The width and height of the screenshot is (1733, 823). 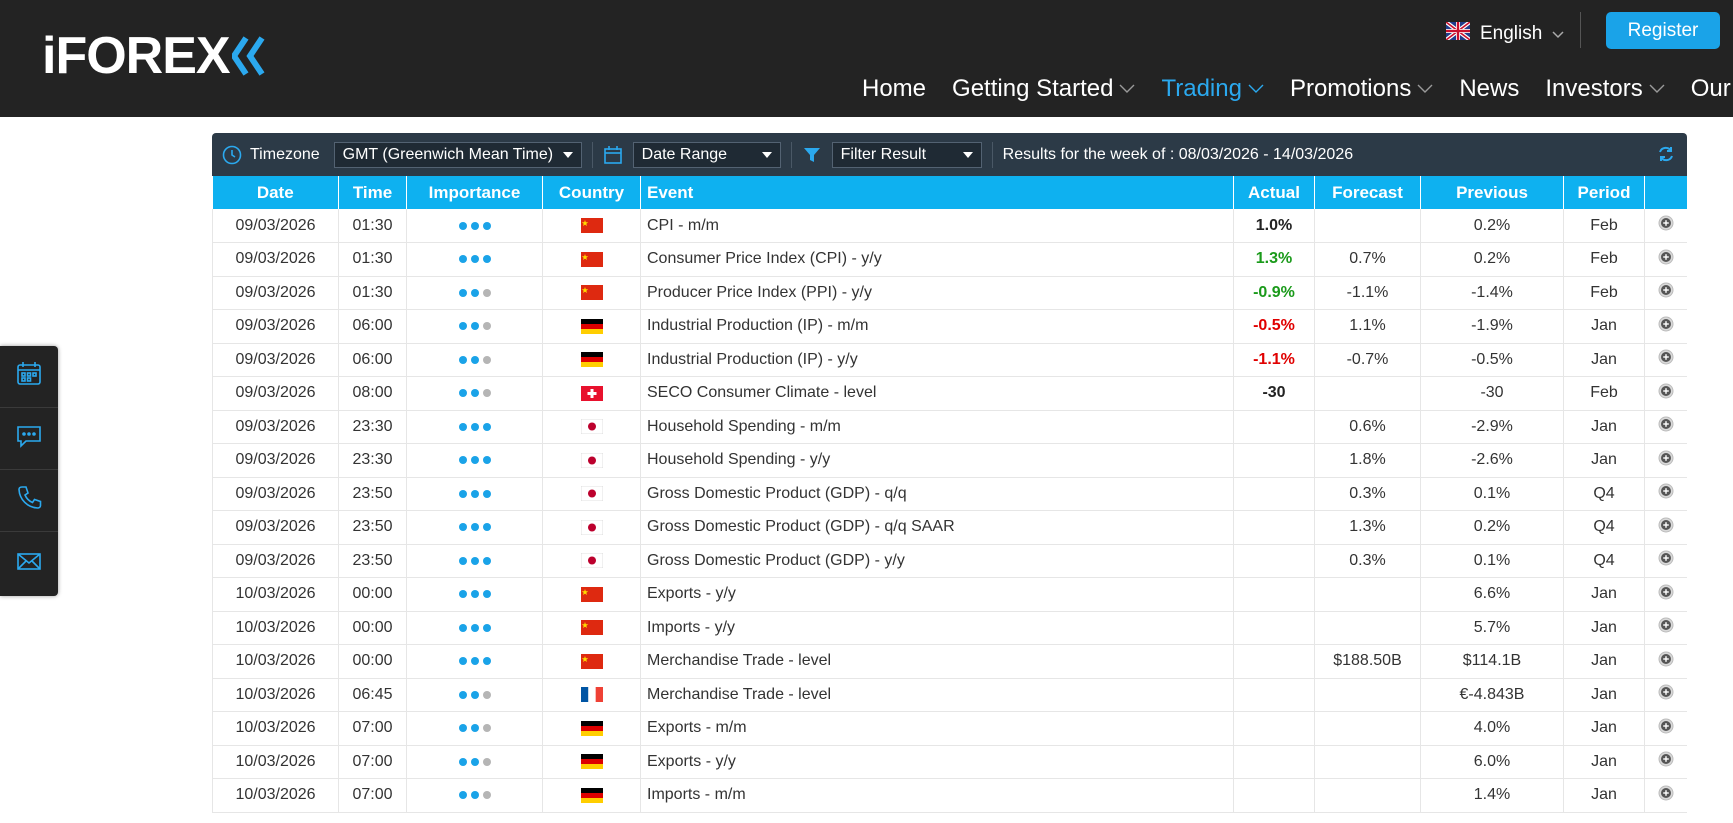 What do you see at coordinates (1605, 89) in the screenshot?
I see `nav-item-investors: Investors` at bounding box center [1605, 89].